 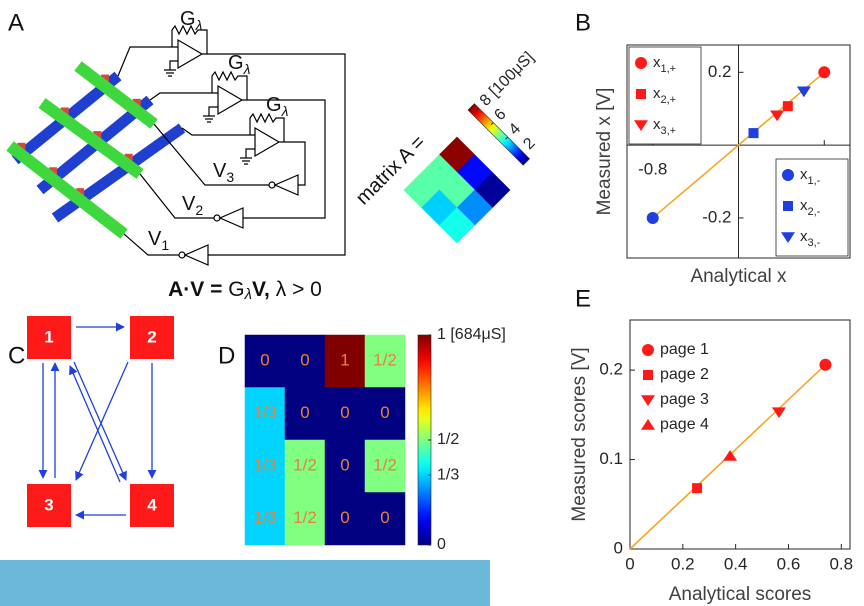 What do you see at coordinates (738, 276) in the screenshot?
I see `x-axis-label: Analytical x` at bounding box center [738, 276].